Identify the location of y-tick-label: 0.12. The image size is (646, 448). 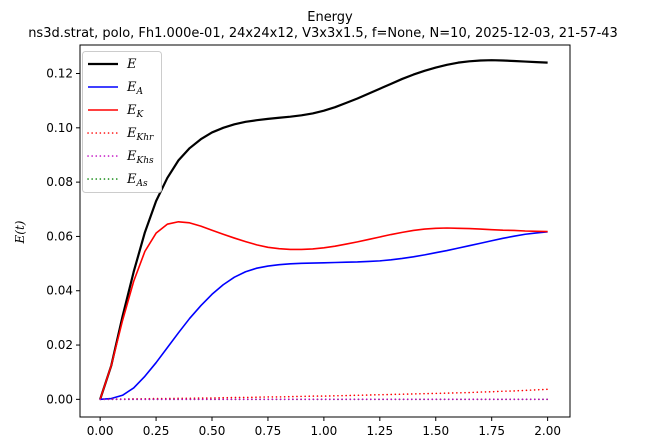
(59, 74).